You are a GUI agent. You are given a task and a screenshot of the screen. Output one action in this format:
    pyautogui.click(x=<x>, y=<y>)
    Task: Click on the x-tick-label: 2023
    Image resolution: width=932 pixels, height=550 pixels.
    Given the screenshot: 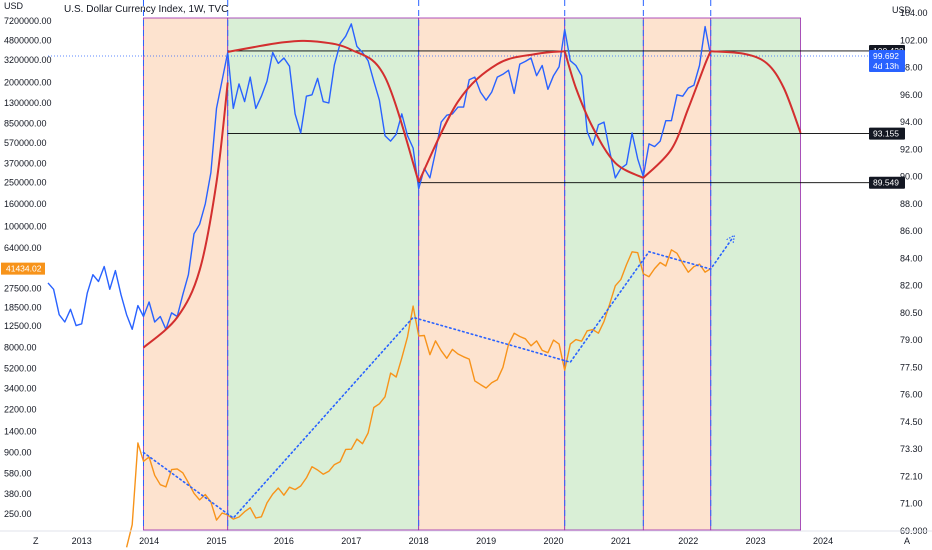 What is the action you would take?
    pyautogui.click(x=756, y=541)
    